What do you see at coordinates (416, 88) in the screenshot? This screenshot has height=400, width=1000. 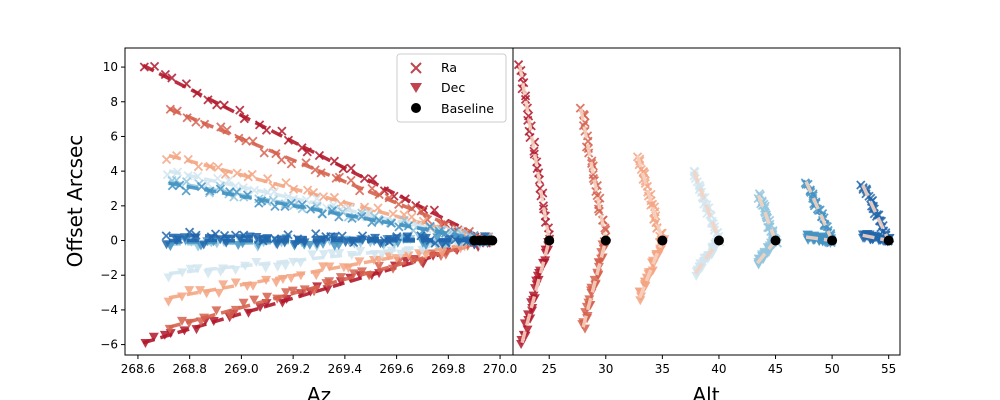 I see `legend-dec-marker` at bounding box center [416, 88].